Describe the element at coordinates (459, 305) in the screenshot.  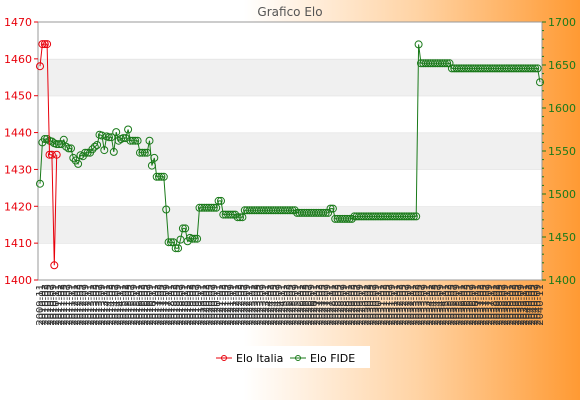
I see `x-tick-label: 2035-11` at that location.